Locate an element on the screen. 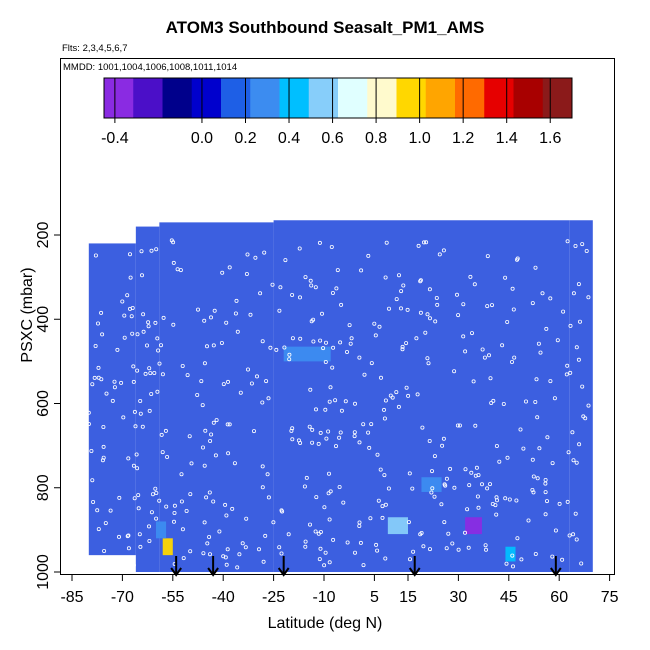 Image resolution: width=650 pixels, height=650 pixels. chart-title: ATOM3 Southbound Seasalt_PM1_AMS is located at coordinates (325, 27).